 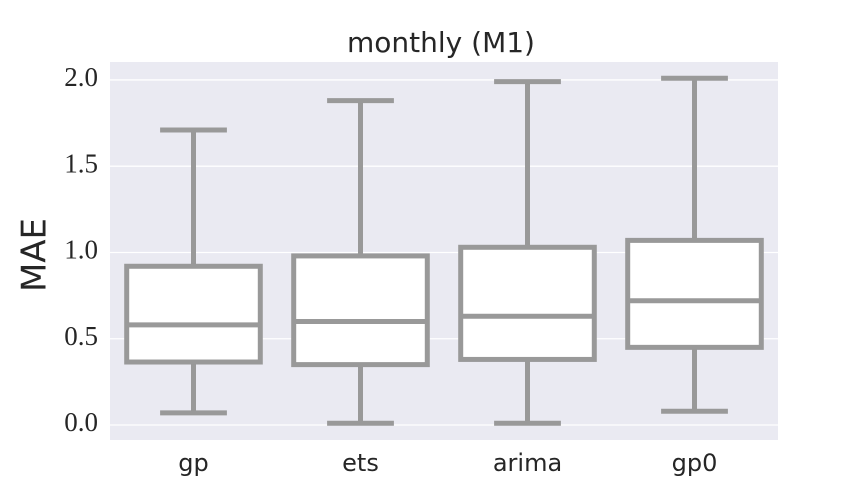 What do you see at coordinates (81, 336) in the screenshot?
I see `y-tick-label: 0.5` at bounding box center [81, 336].